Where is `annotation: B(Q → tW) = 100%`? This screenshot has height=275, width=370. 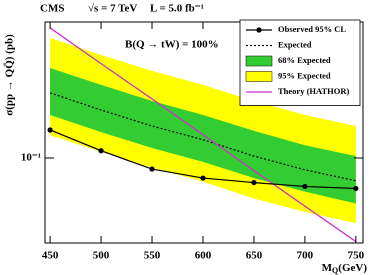
annotation: B(Q → tW) = 100% is located at coordinates (172, 45).